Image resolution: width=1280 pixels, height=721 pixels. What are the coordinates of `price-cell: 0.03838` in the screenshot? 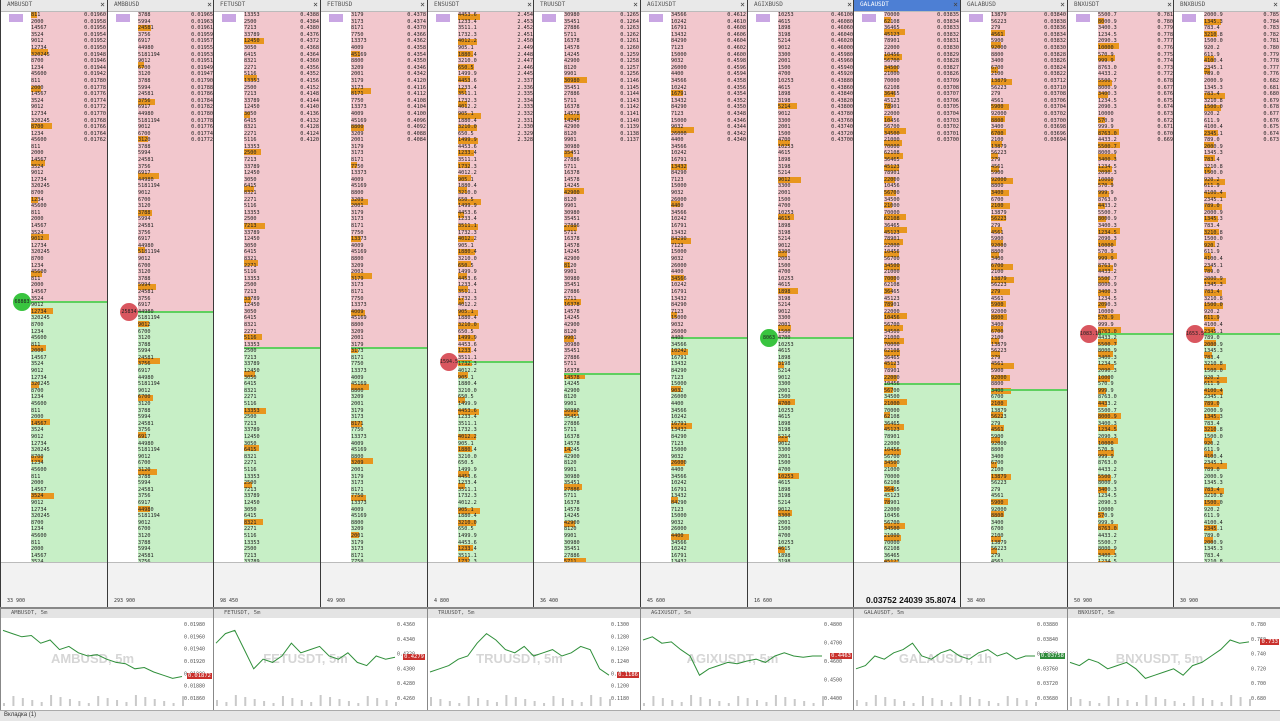 It's located at (1055, 21).